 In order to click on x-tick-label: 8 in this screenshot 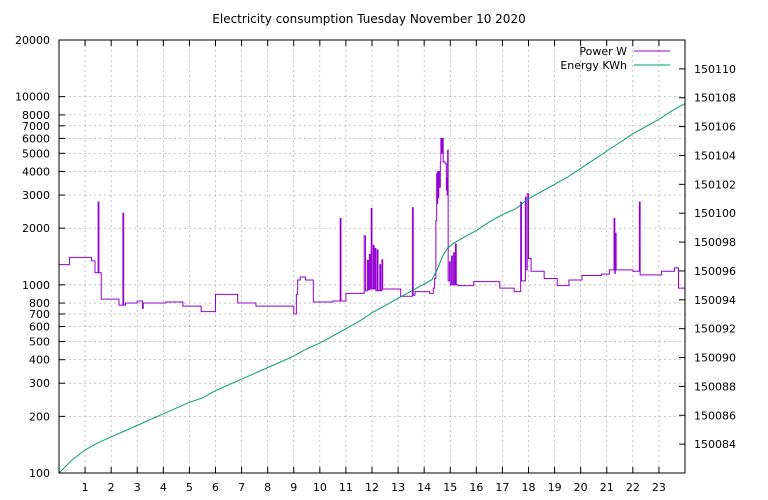, I will do `click(267, 487)`.